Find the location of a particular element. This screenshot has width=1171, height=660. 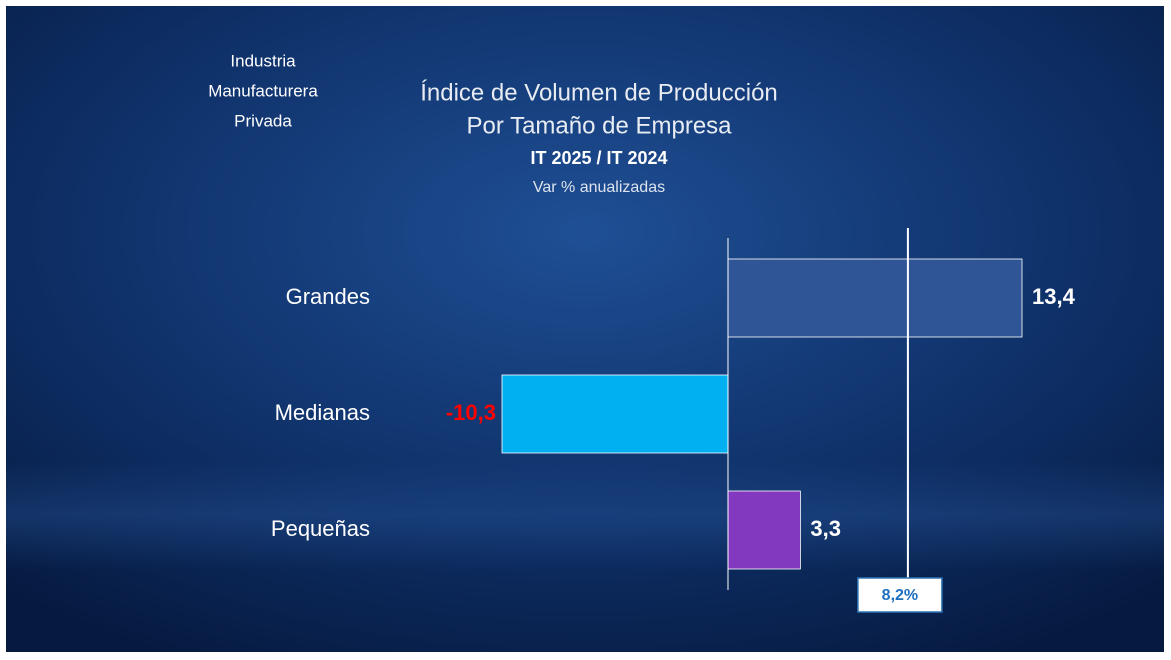

annotation: Privada is located at coordinates (263, 120).